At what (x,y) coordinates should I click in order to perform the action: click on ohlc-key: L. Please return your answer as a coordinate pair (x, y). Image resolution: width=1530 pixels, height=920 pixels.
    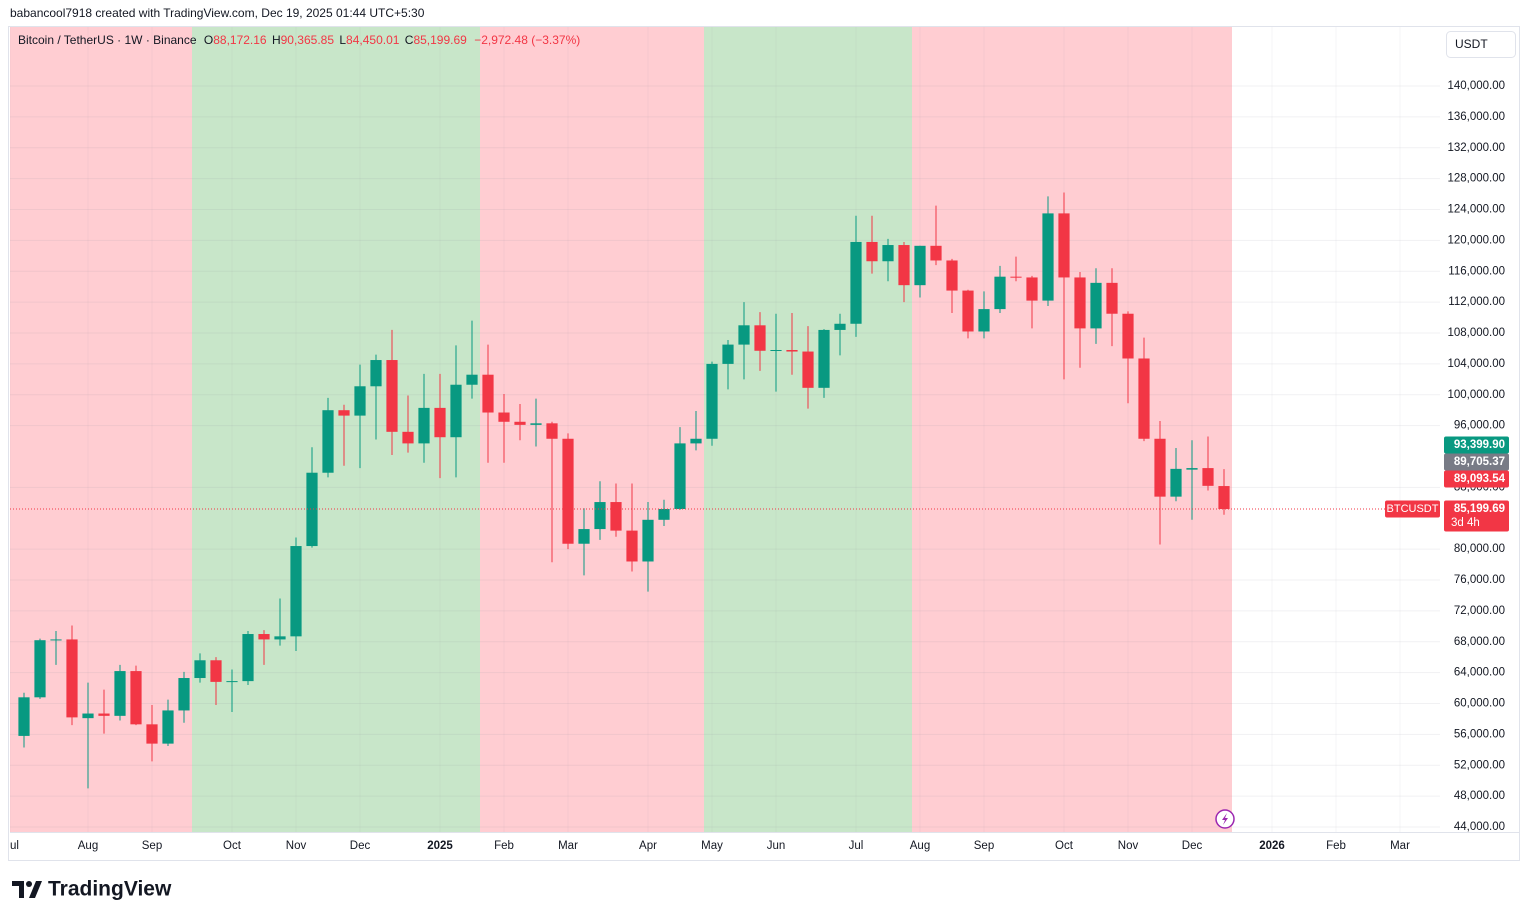
    Looking at the image, I should click on (342, 40).